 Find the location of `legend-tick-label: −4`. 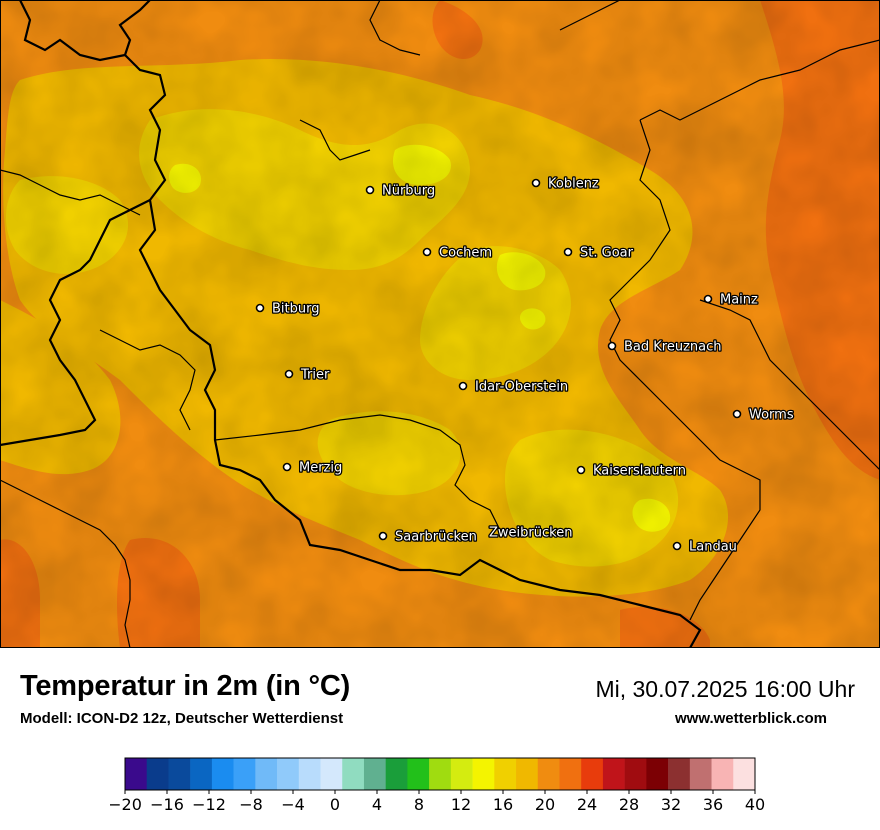

legend-tick-label: −4 is located at coordinates (293, 804).